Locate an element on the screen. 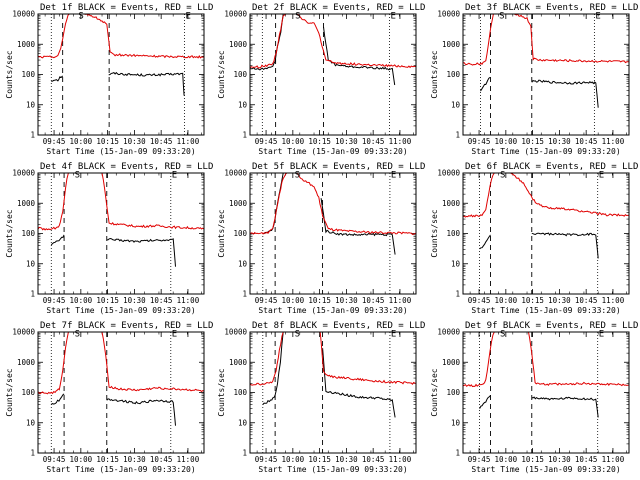 This screenshot has height=480, width=640. panel-title: Det 9f BLACK = Events, RED = LLD is located at coordinates (551, 326).